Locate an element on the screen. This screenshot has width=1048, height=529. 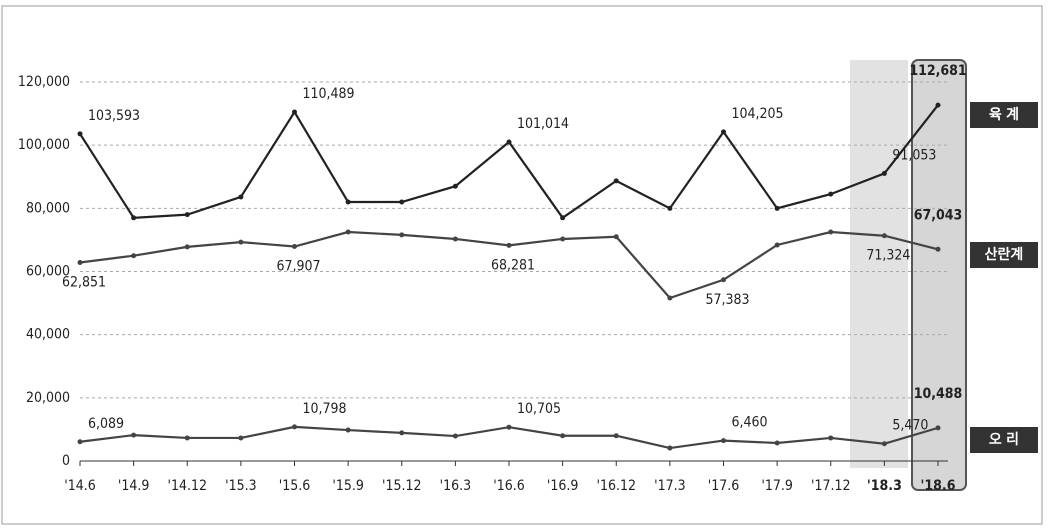
data-label: 57,383 is located at coordinates (728, 300).